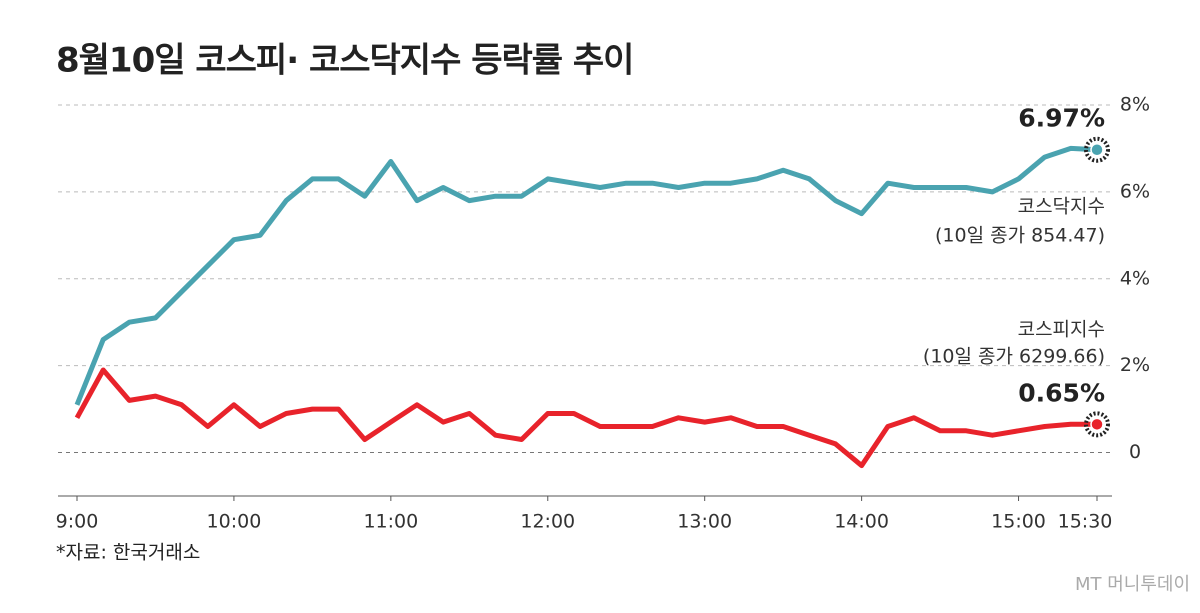 This screenshot has width=1200, height=613. I want to click on x-tick-label: 14:00, so click(861, 522).